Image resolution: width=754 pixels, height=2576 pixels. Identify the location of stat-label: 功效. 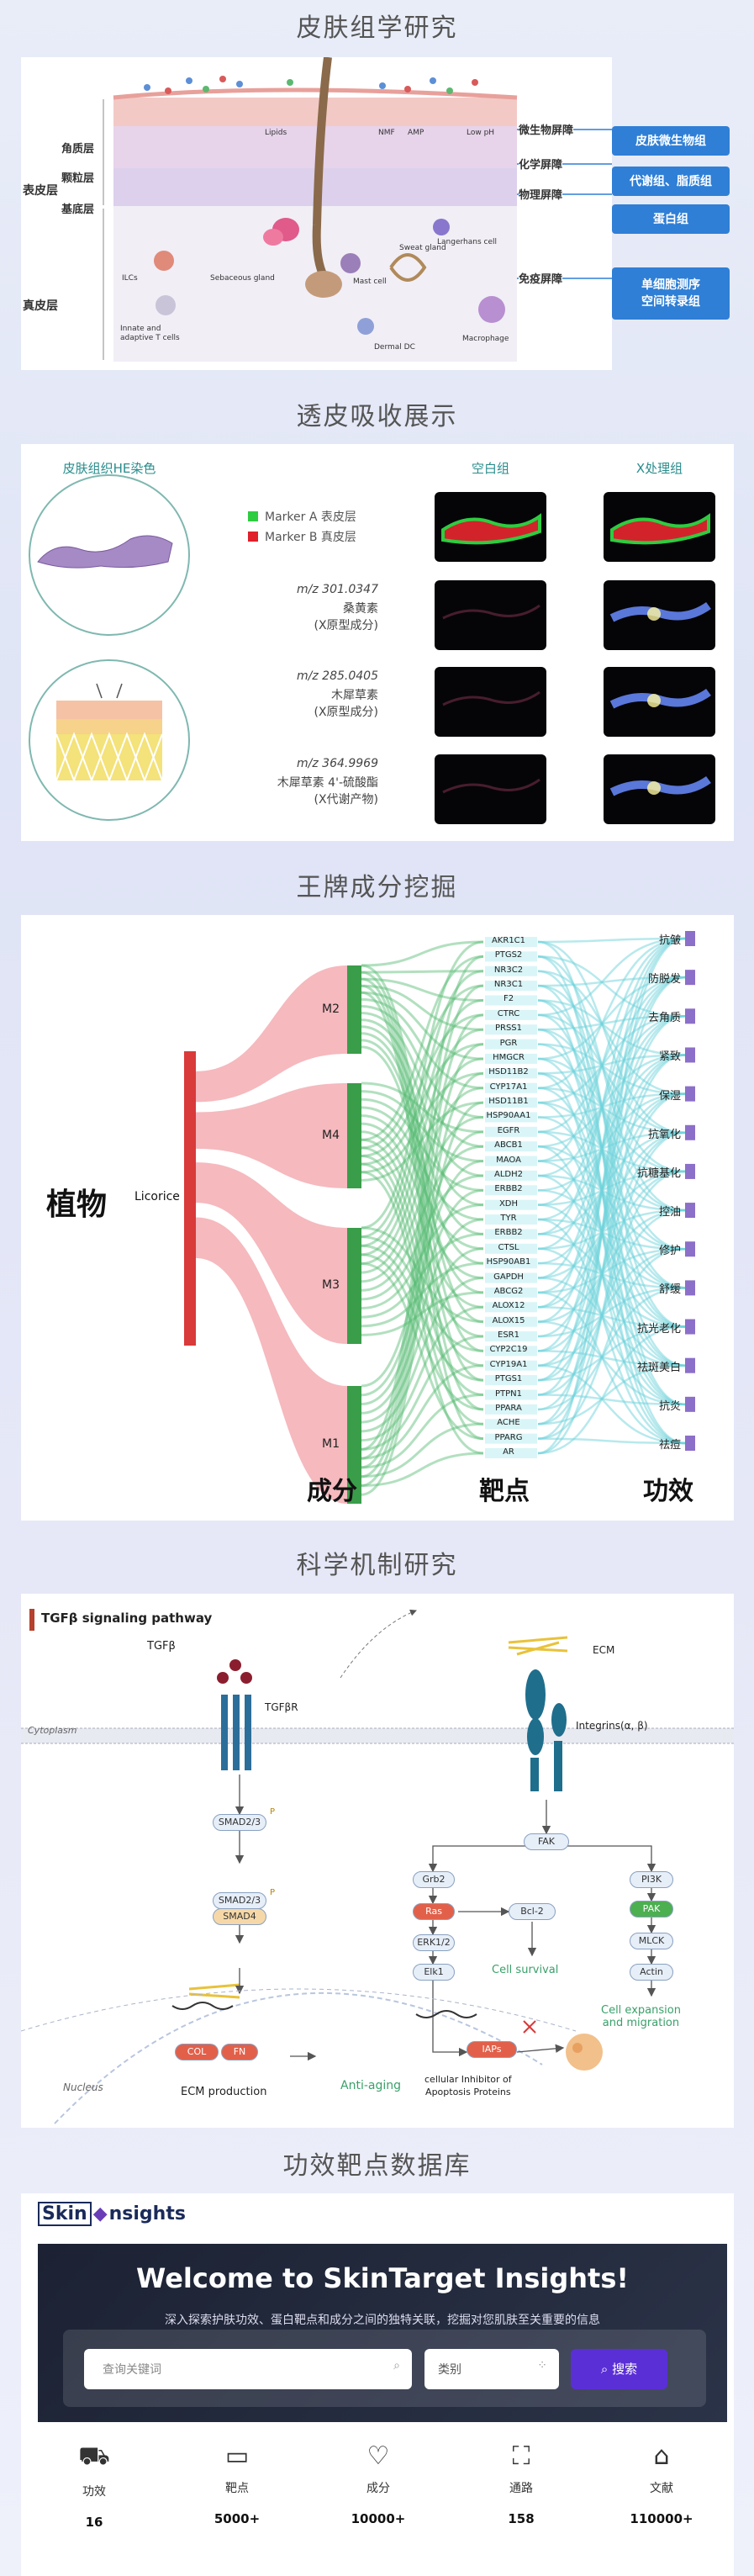
(94, 2492).